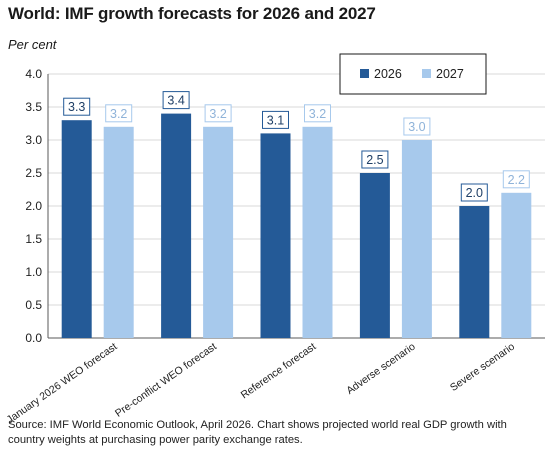 Image resolution: width=548 pixels, height=454 pixels. I want to click on y-tick-label: 0.0, so click(33, 338).